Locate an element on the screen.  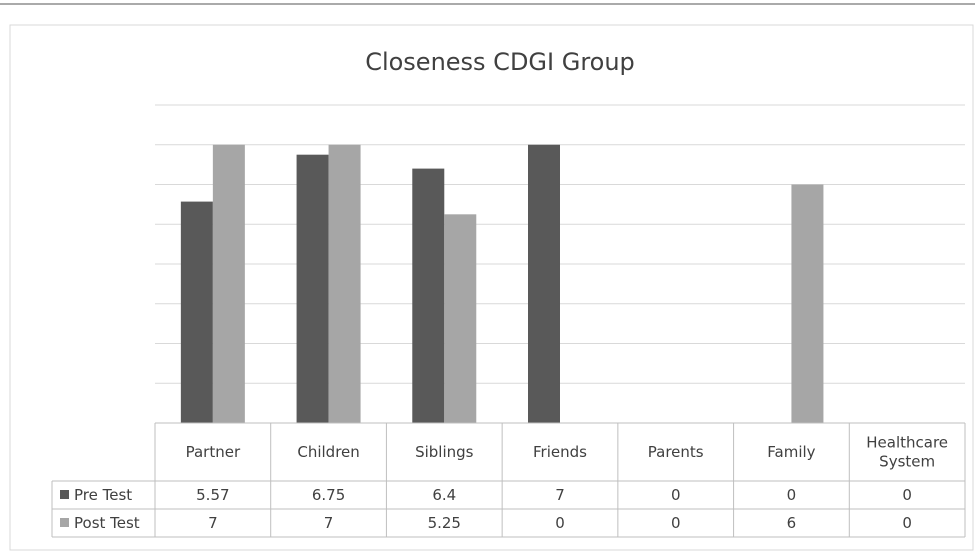
category-label: Partner is located at coordinates (213, 452).